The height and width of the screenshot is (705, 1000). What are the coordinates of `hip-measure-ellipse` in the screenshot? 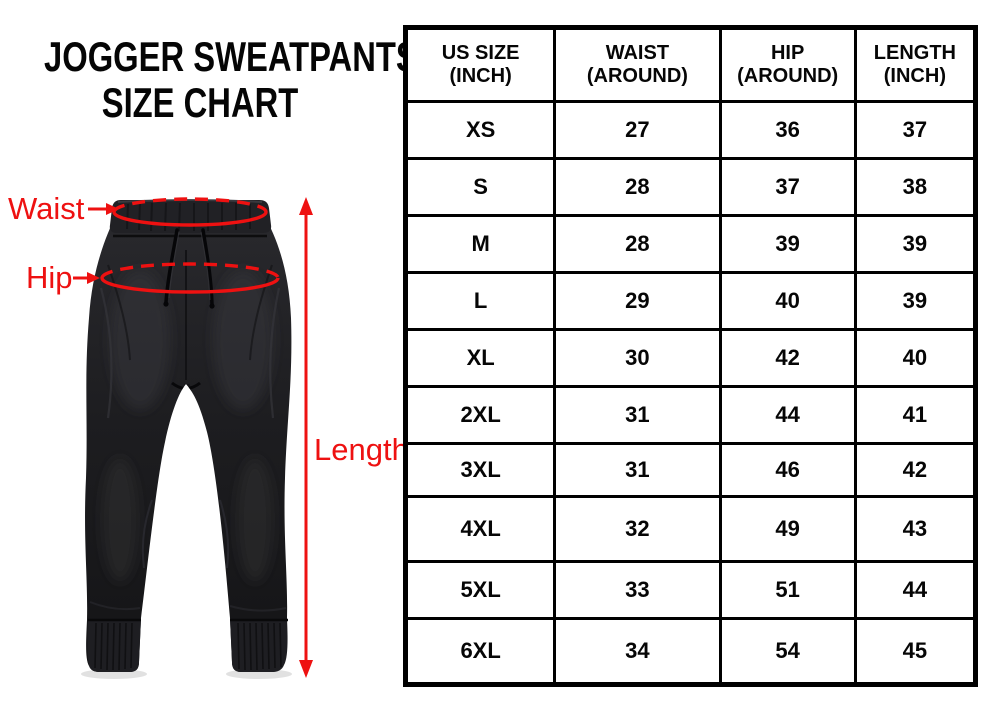 It's located at (190, 278).